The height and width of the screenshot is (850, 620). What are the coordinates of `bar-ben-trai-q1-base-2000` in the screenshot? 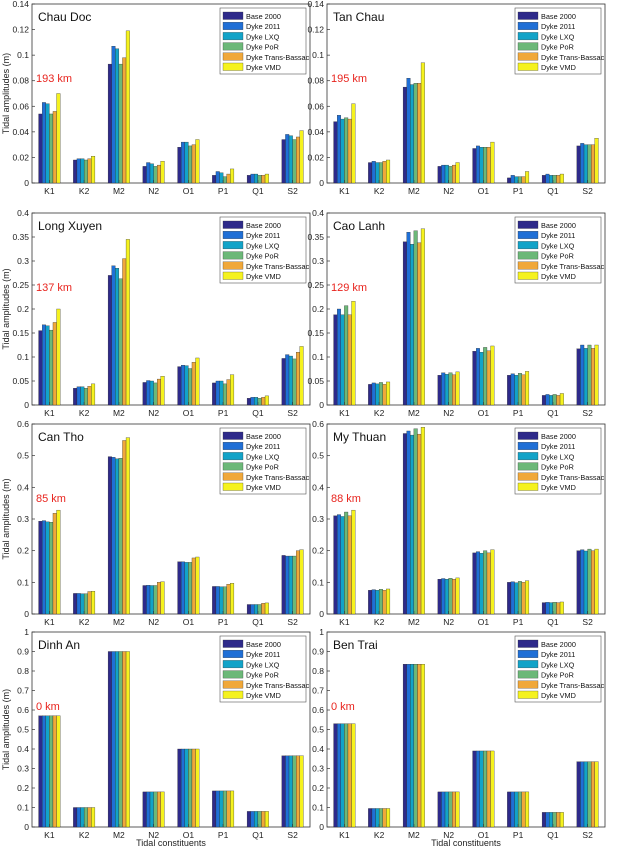 It's located at (543, 820).